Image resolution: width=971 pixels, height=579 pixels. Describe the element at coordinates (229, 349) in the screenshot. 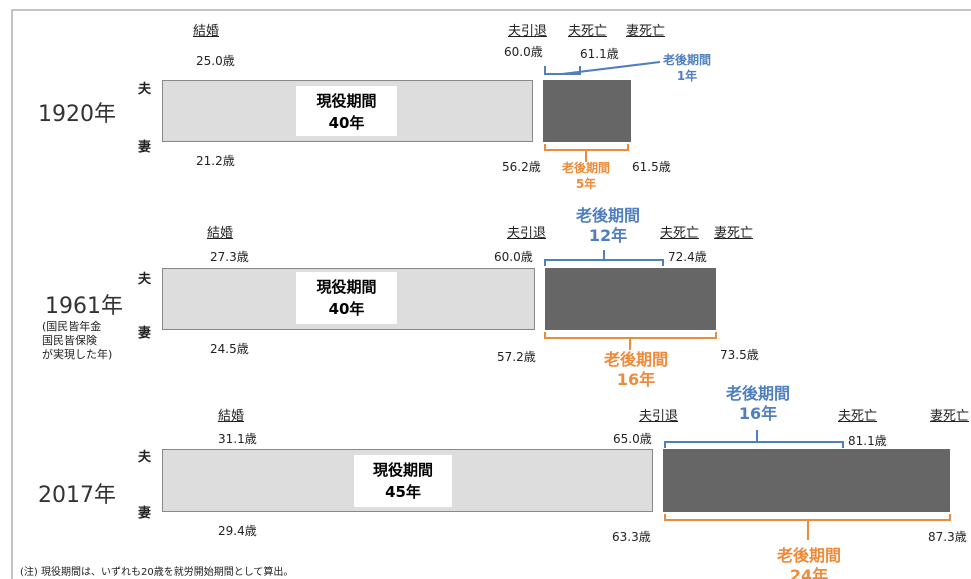

I see `wife-age: 24.5歳` at that location.